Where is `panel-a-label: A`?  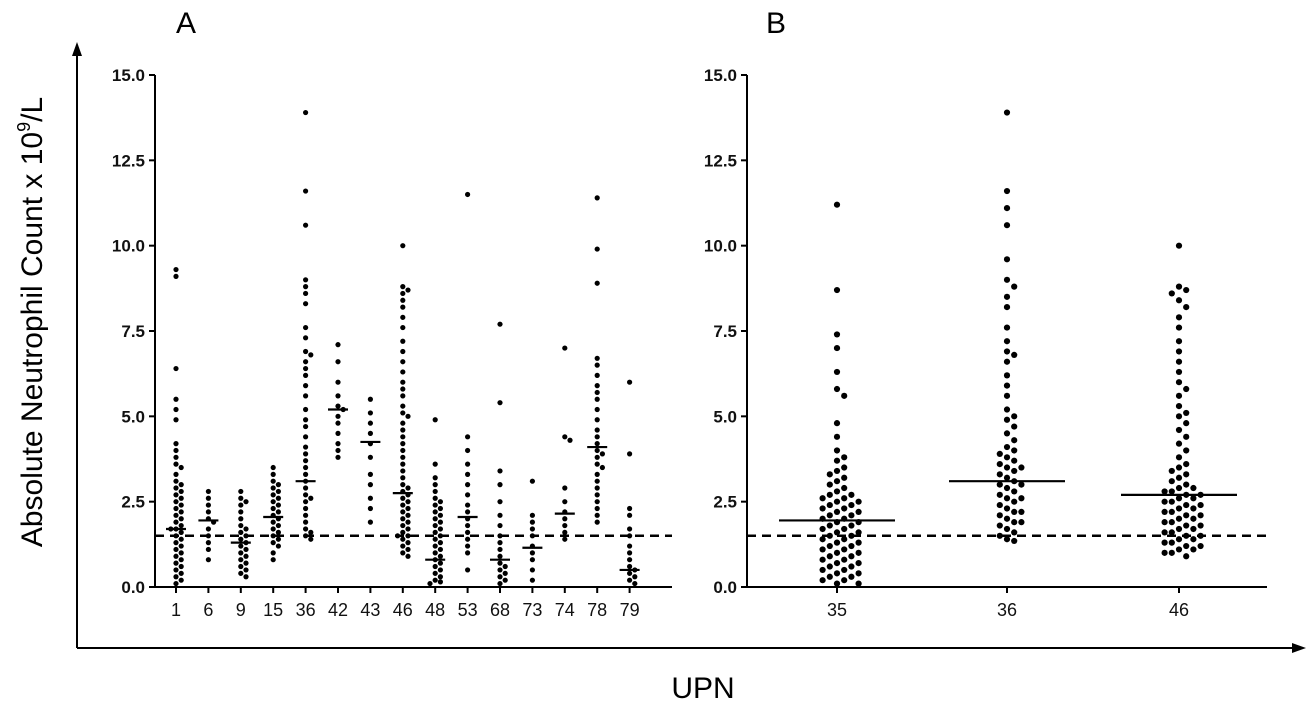
panel-a-label: A is located at coordinates (186, 23).